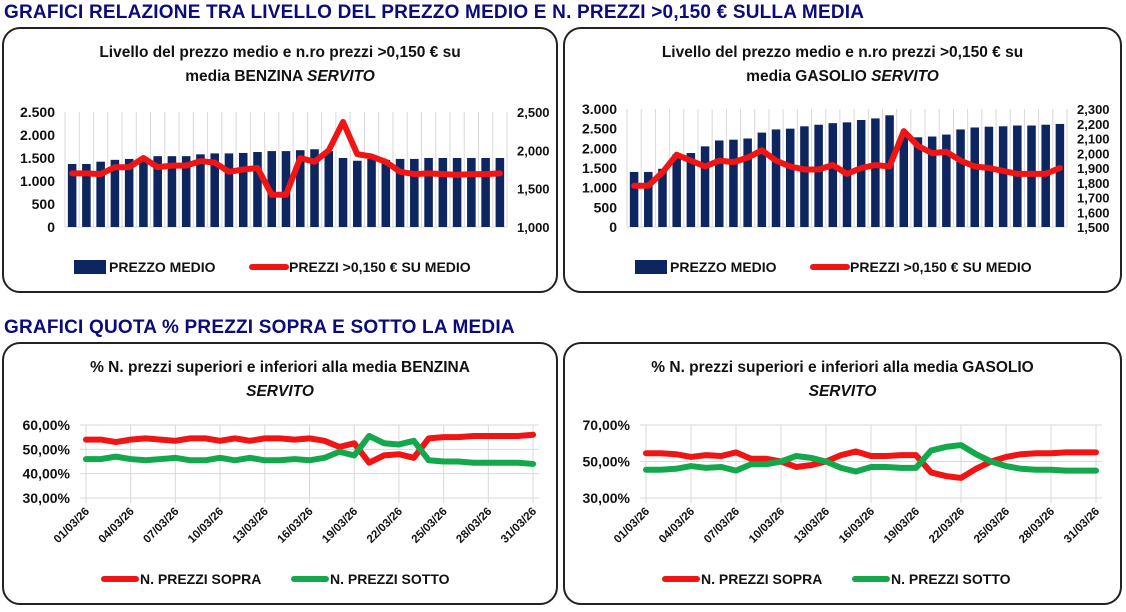 This screenshot has width=1126, height=612. What do you see at coordinates (47, 449) in the screenshot?
I see `y-tick-label: 50,00%` at bounding box center [47, 449].